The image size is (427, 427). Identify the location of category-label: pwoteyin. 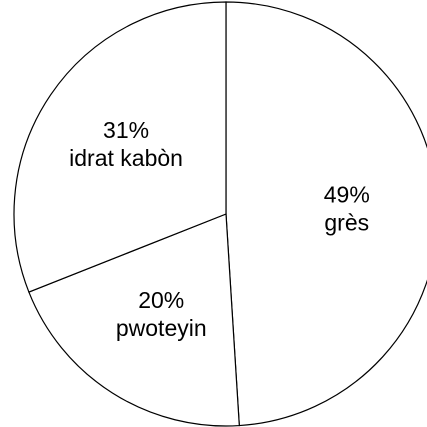
(161, 328).